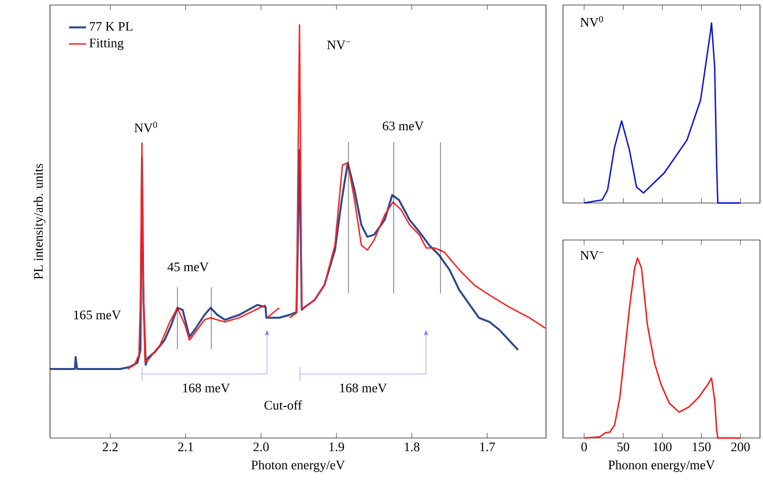 The width and height of the screenshot is (763, 495). What do you see at coordinates (592, 255) in the screenshot?
I see `chart-title: NV$^{−}$` at bounding box center [592, 255].